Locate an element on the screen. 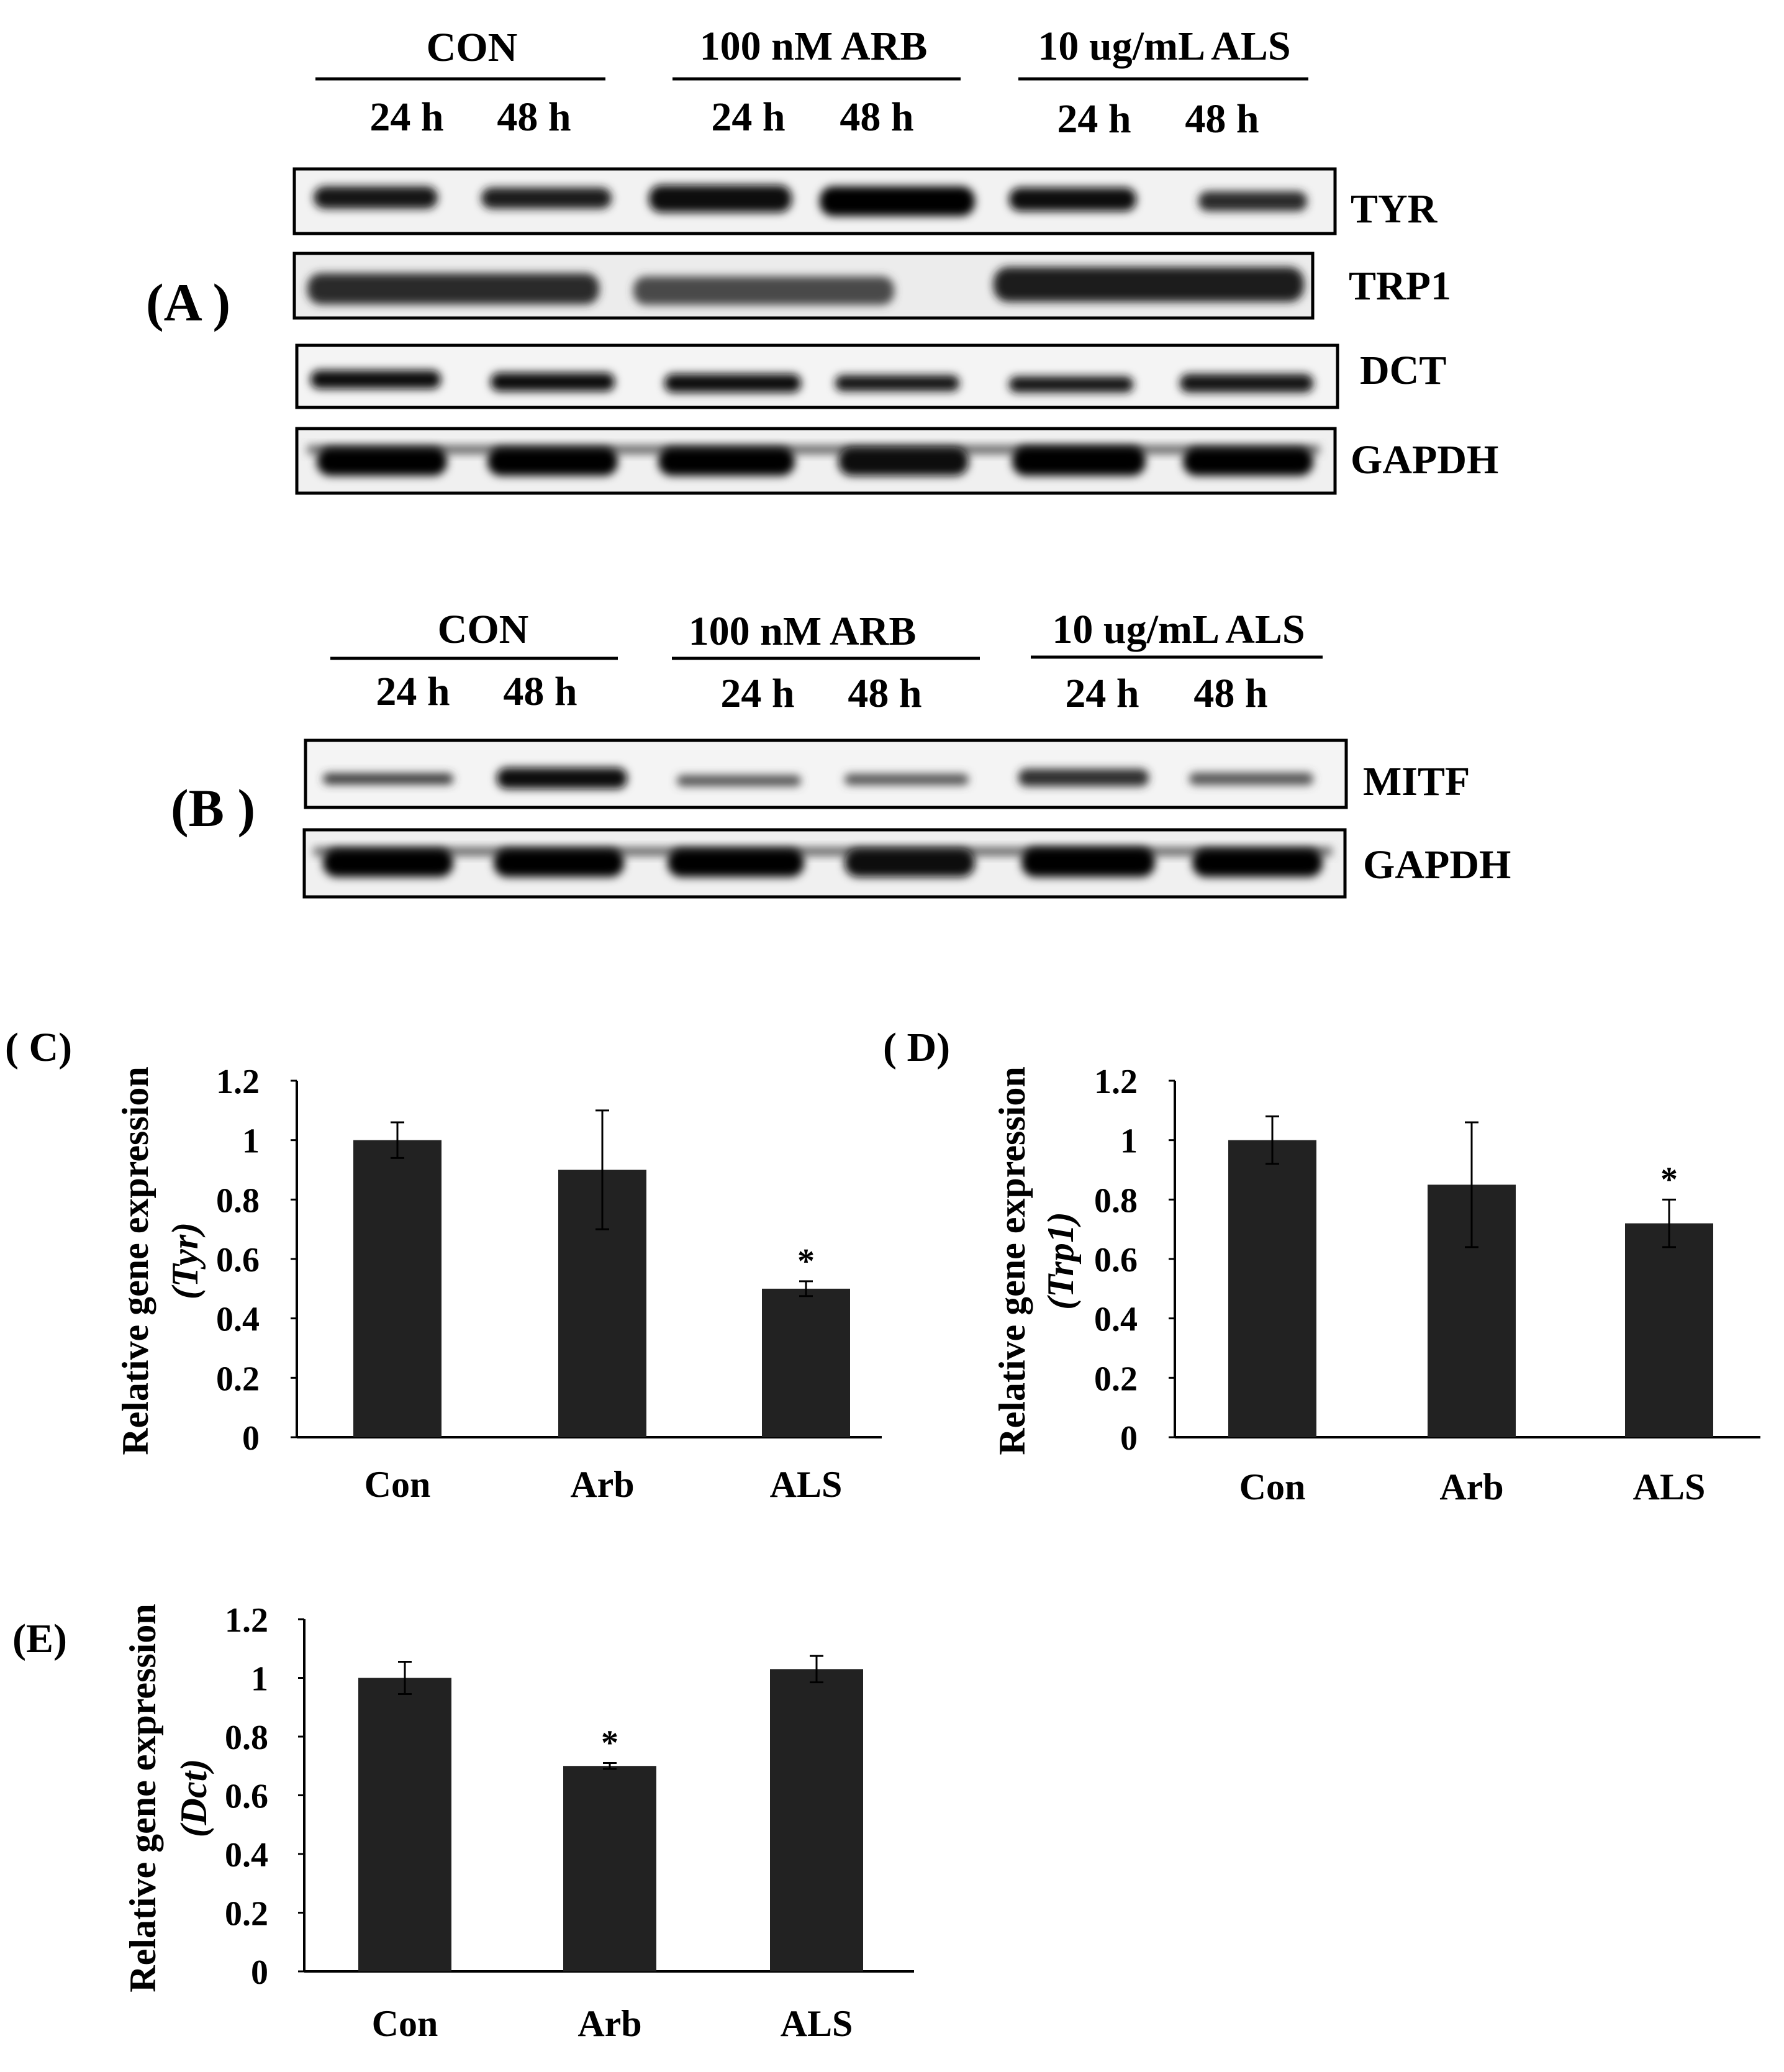 This screenshot has height=2072, width=1784. blot-gapdh-a is located at coordinates (816, 461).